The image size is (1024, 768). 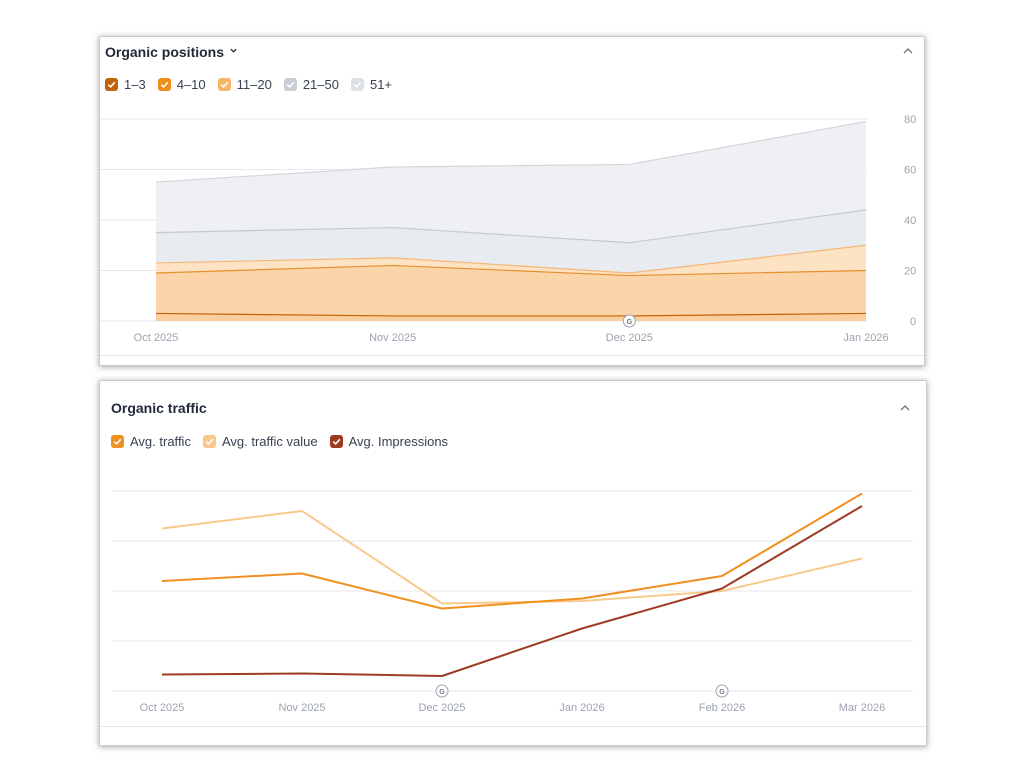 I want to click on legend-item-avg-impressions: Avg. Impressions, so click(x=389, y=441).